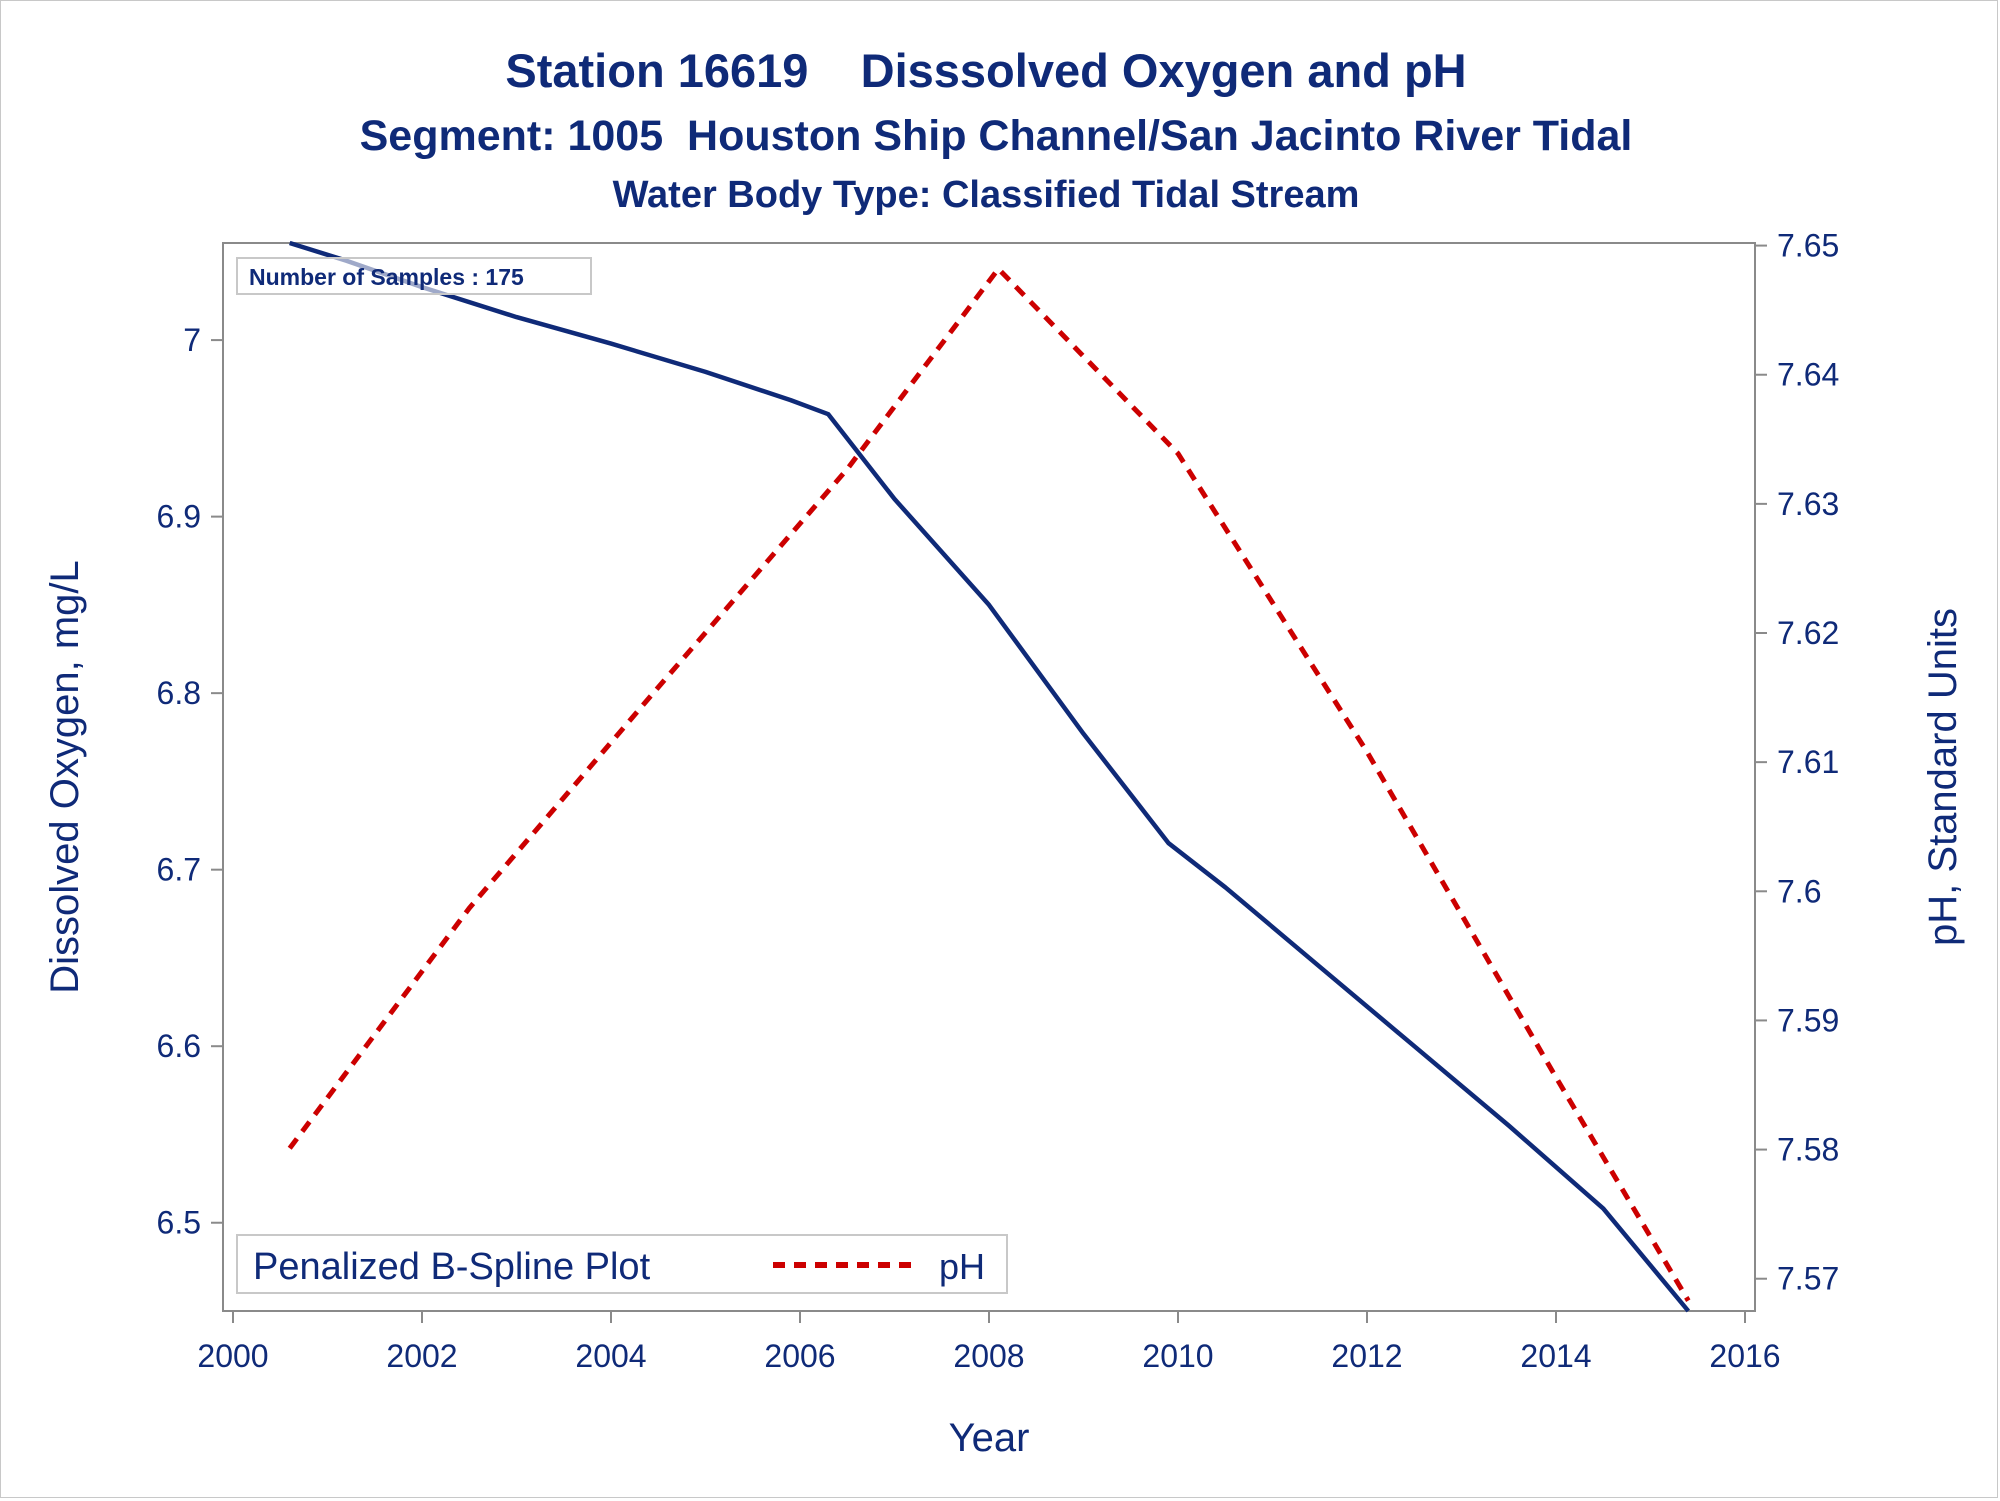 This screenshot has height=1501, width=2000. I want to click on x-tick-label-8: 2016, so click(1744, 1356).